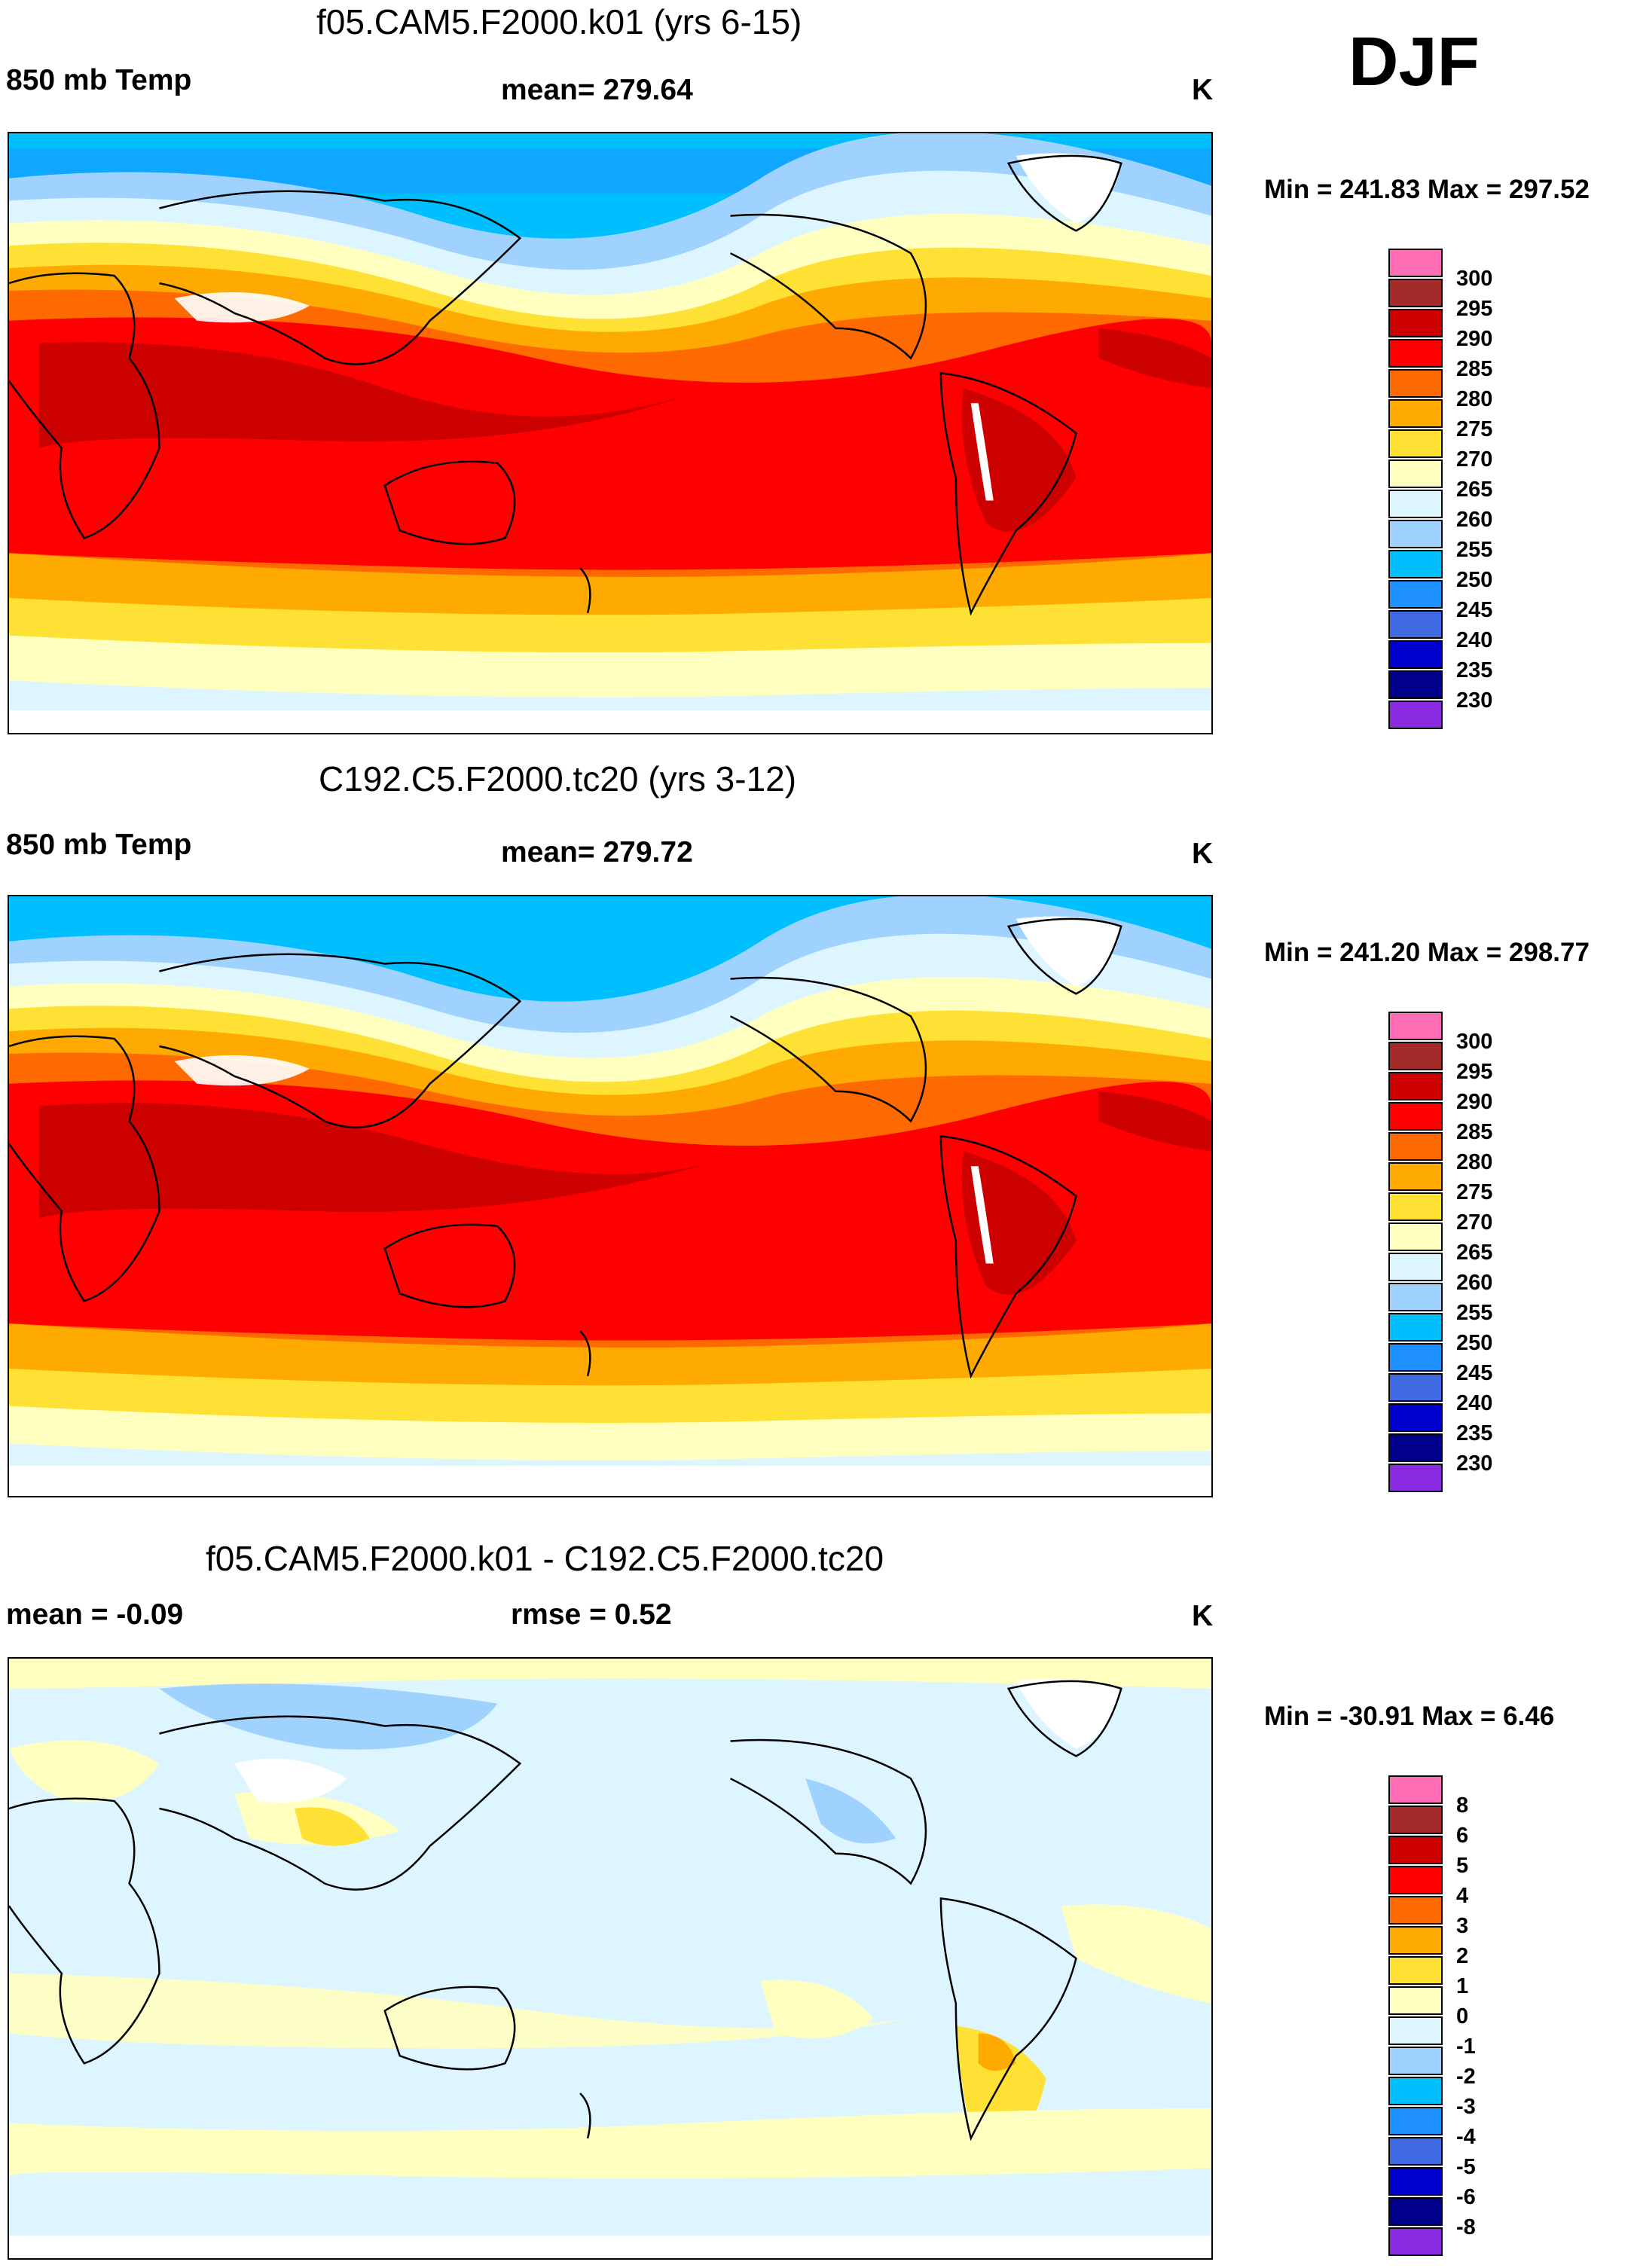  What do you see at coordinates (1466, 2046) in the screenshot?
I see `colorbar-label: -1` at bounding box center [1466, 2046].